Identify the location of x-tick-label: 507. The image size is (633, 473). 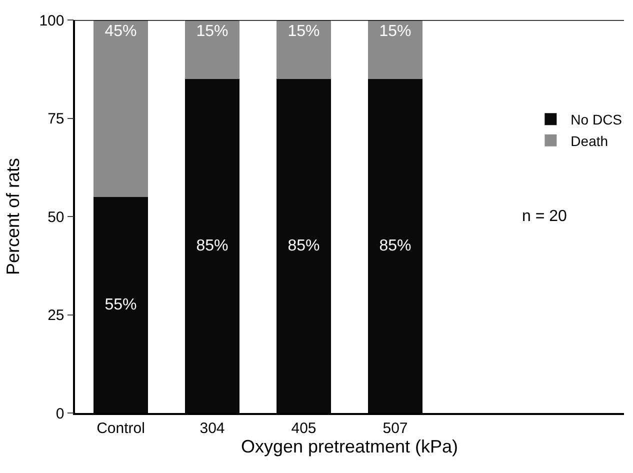
(395, 428).